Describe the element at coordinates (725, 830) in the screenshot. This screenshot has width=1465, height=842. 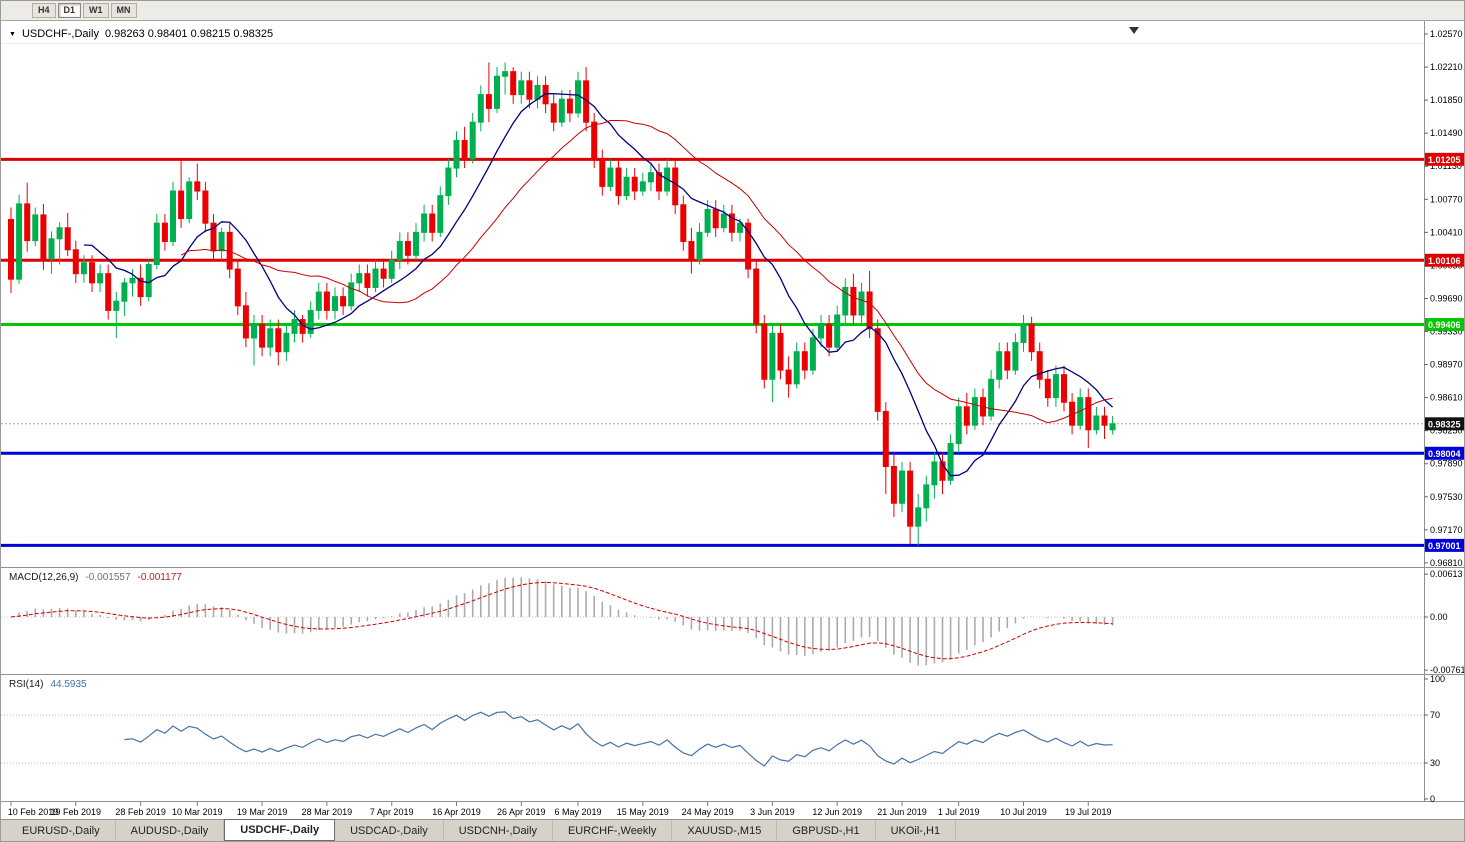
I see `tab-xauusd-m15: XAUUSD-,M15` at that location.